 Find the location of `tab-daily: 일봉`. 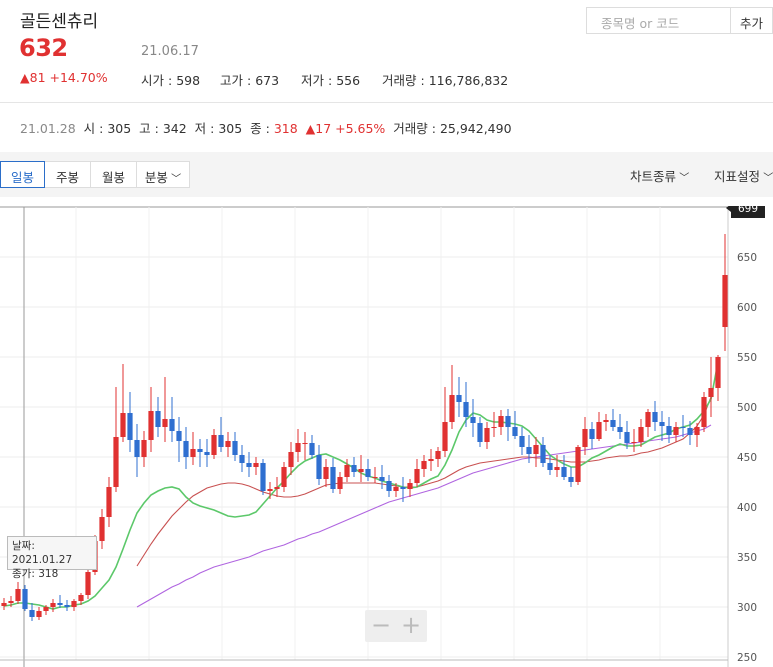

tab-daily: 일봉 is located at coordinates (22, 174).